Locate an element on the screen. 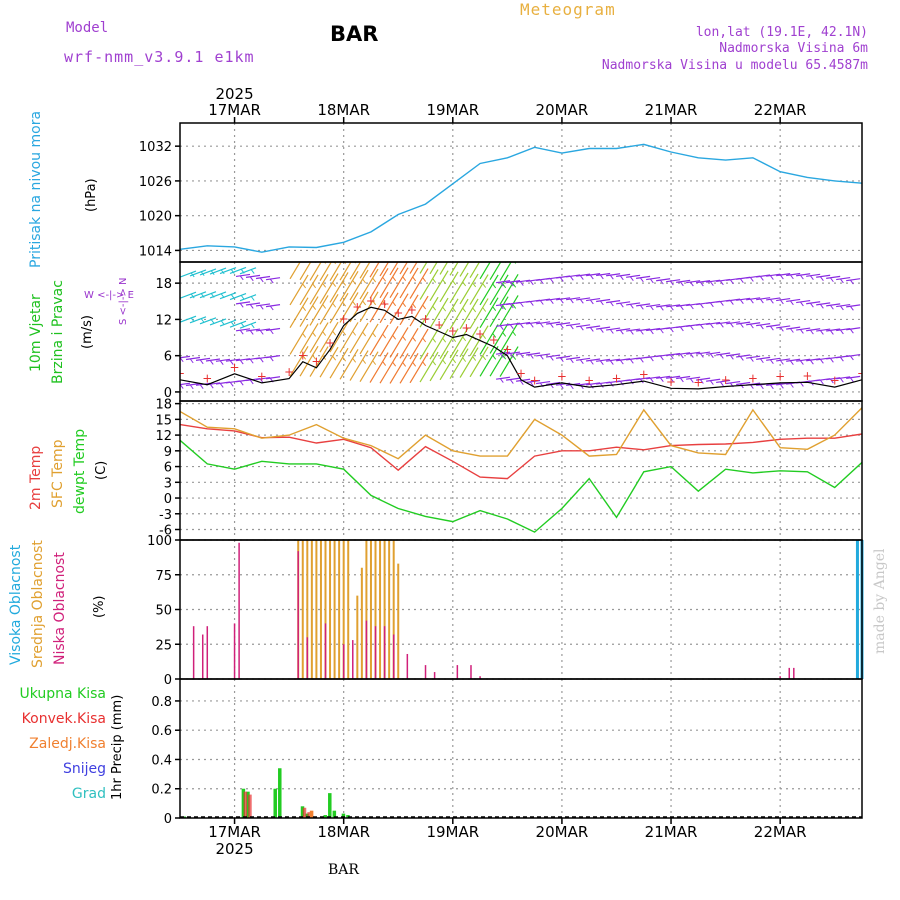  y-tick-label-temp: 6 is located at coordinates (168, 468).